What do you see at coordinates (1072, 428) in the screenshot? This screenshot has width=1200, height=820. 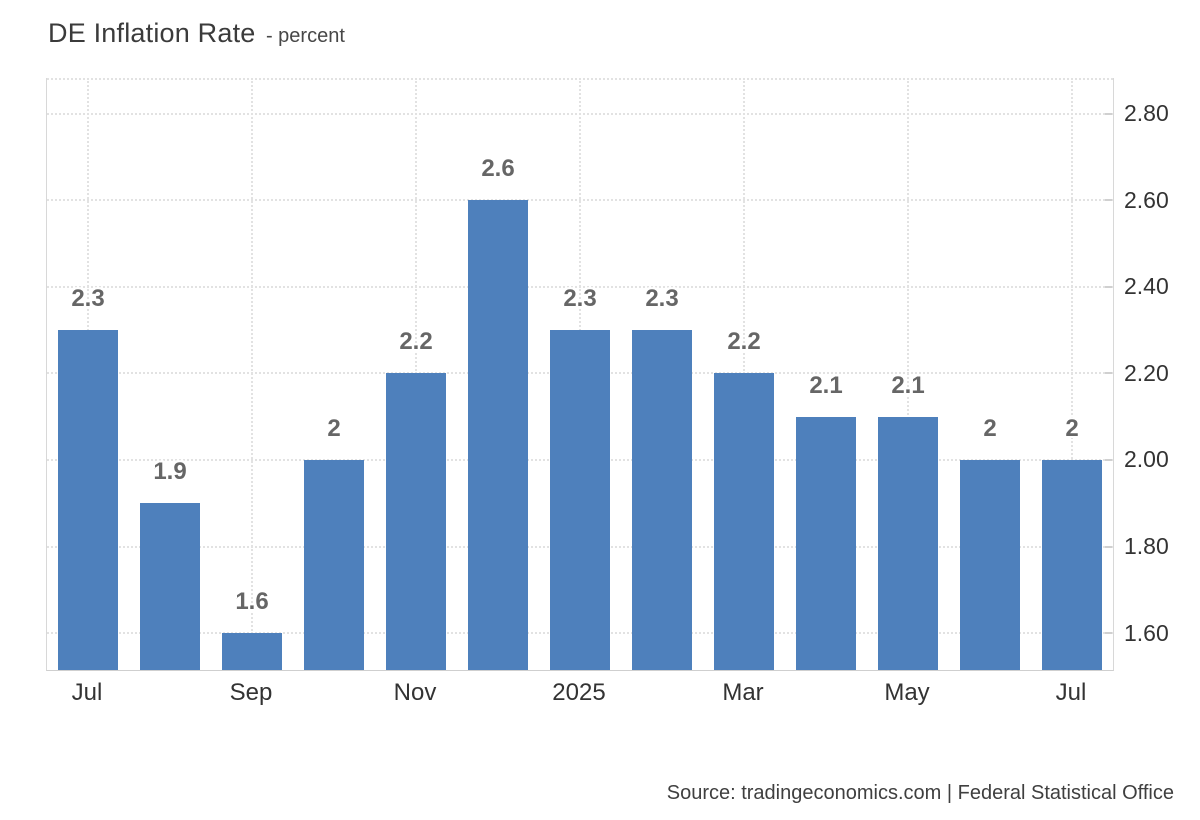 I see `bar-value-label-jul: 2` at bounding box center [1072, 428].